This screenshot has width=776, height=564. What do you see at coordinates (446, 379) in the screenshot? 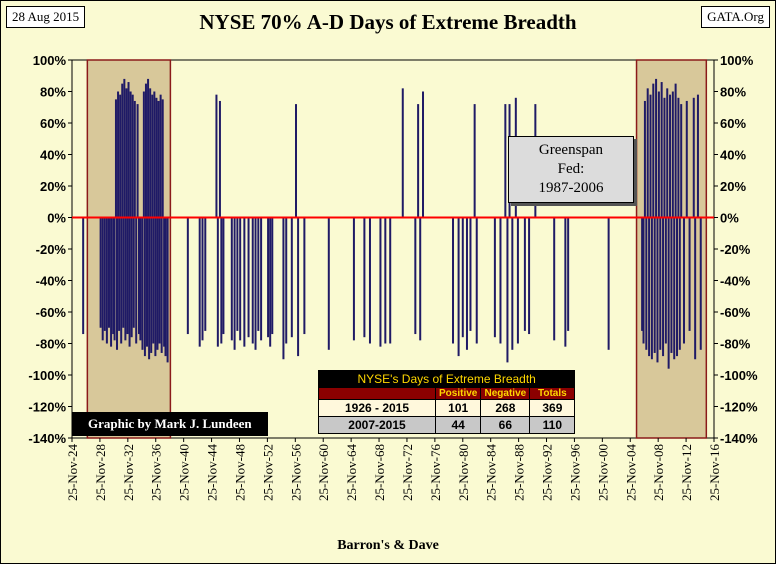
I see `stats-title: NYSE's Days of Extreme Breadth` at bounding box center [446, 379].